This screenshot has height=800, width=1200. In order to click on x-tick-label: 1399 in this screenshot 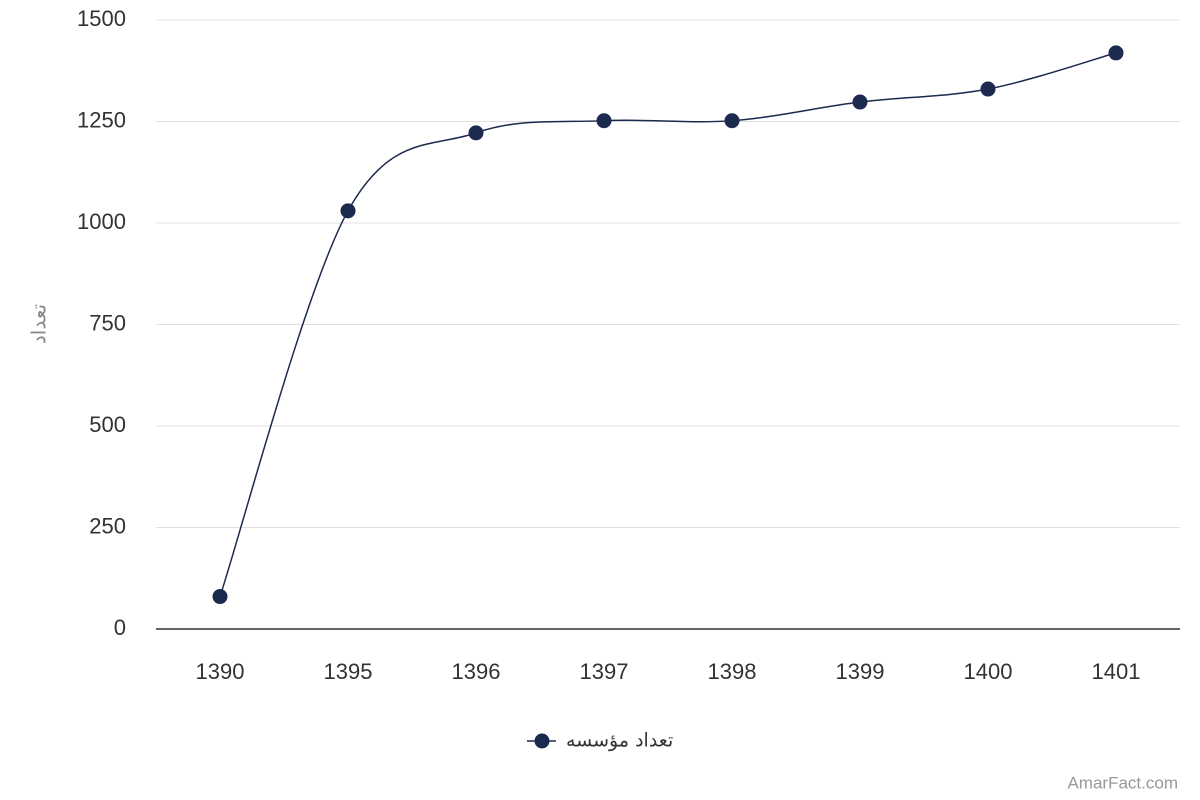, I will do `click(860, 671)`.